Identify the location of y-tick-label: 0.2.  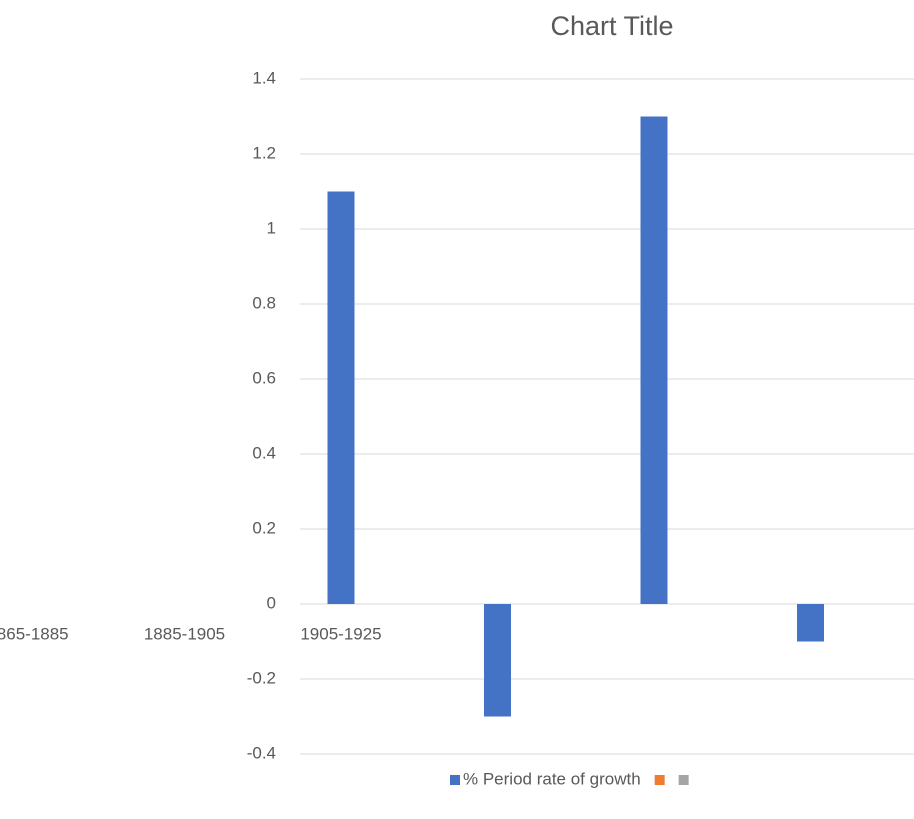
(264, 527).